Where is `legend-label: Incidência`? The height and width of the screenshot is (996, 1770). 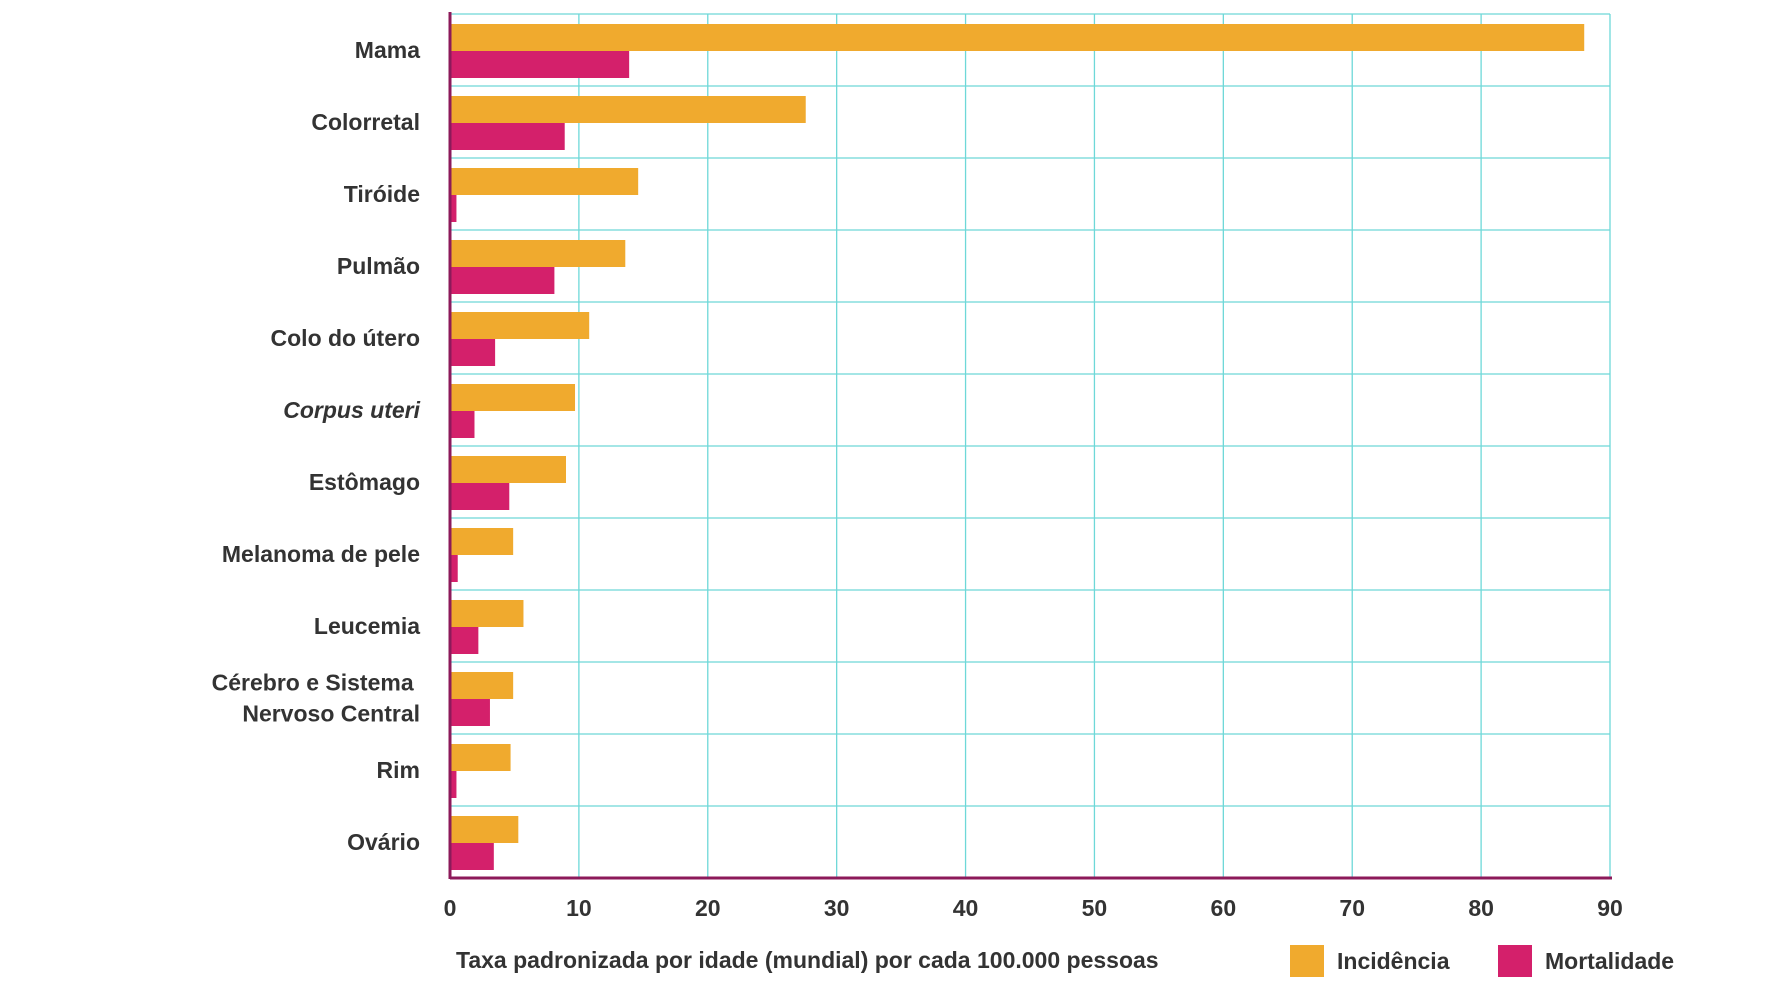
legend-label: Incidência is located at coordinates (1393, 961).